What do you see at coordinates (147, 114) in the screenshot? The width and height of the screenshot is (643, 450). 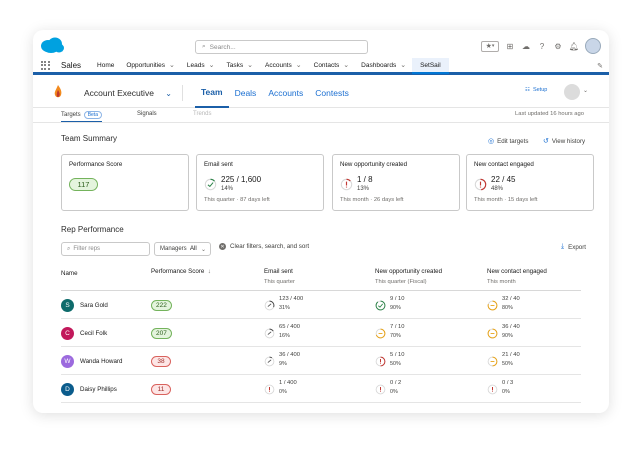 I see `subtab-signals: Signals` at bounding box center [147, 114].